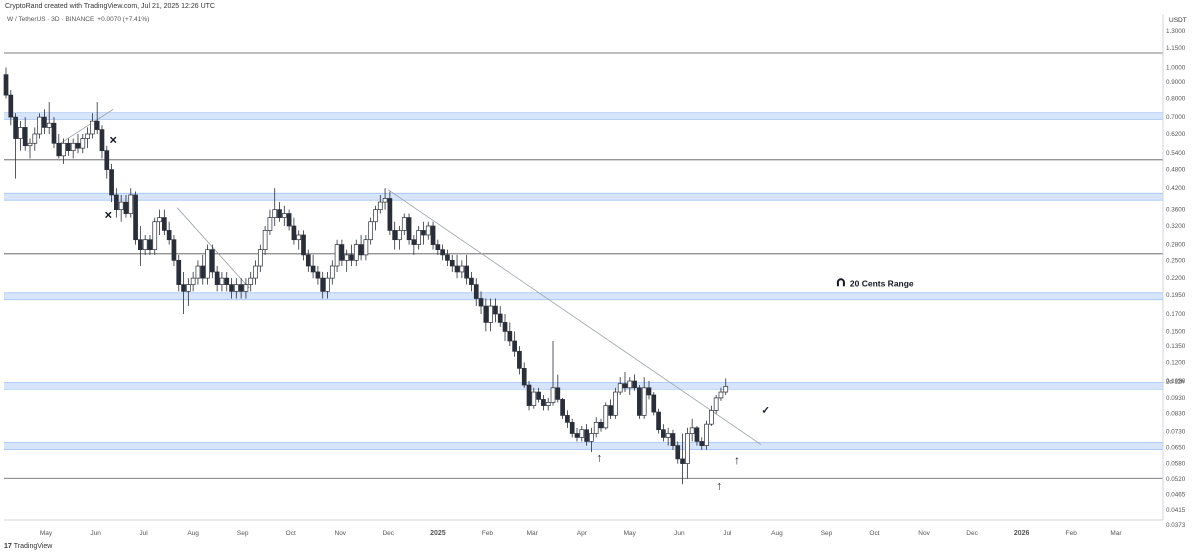  What do you see at coordinates (28, 546) in the screenshot?
I see `tradingview-logo: 17 TradingView` at bounding box center [28, 546].